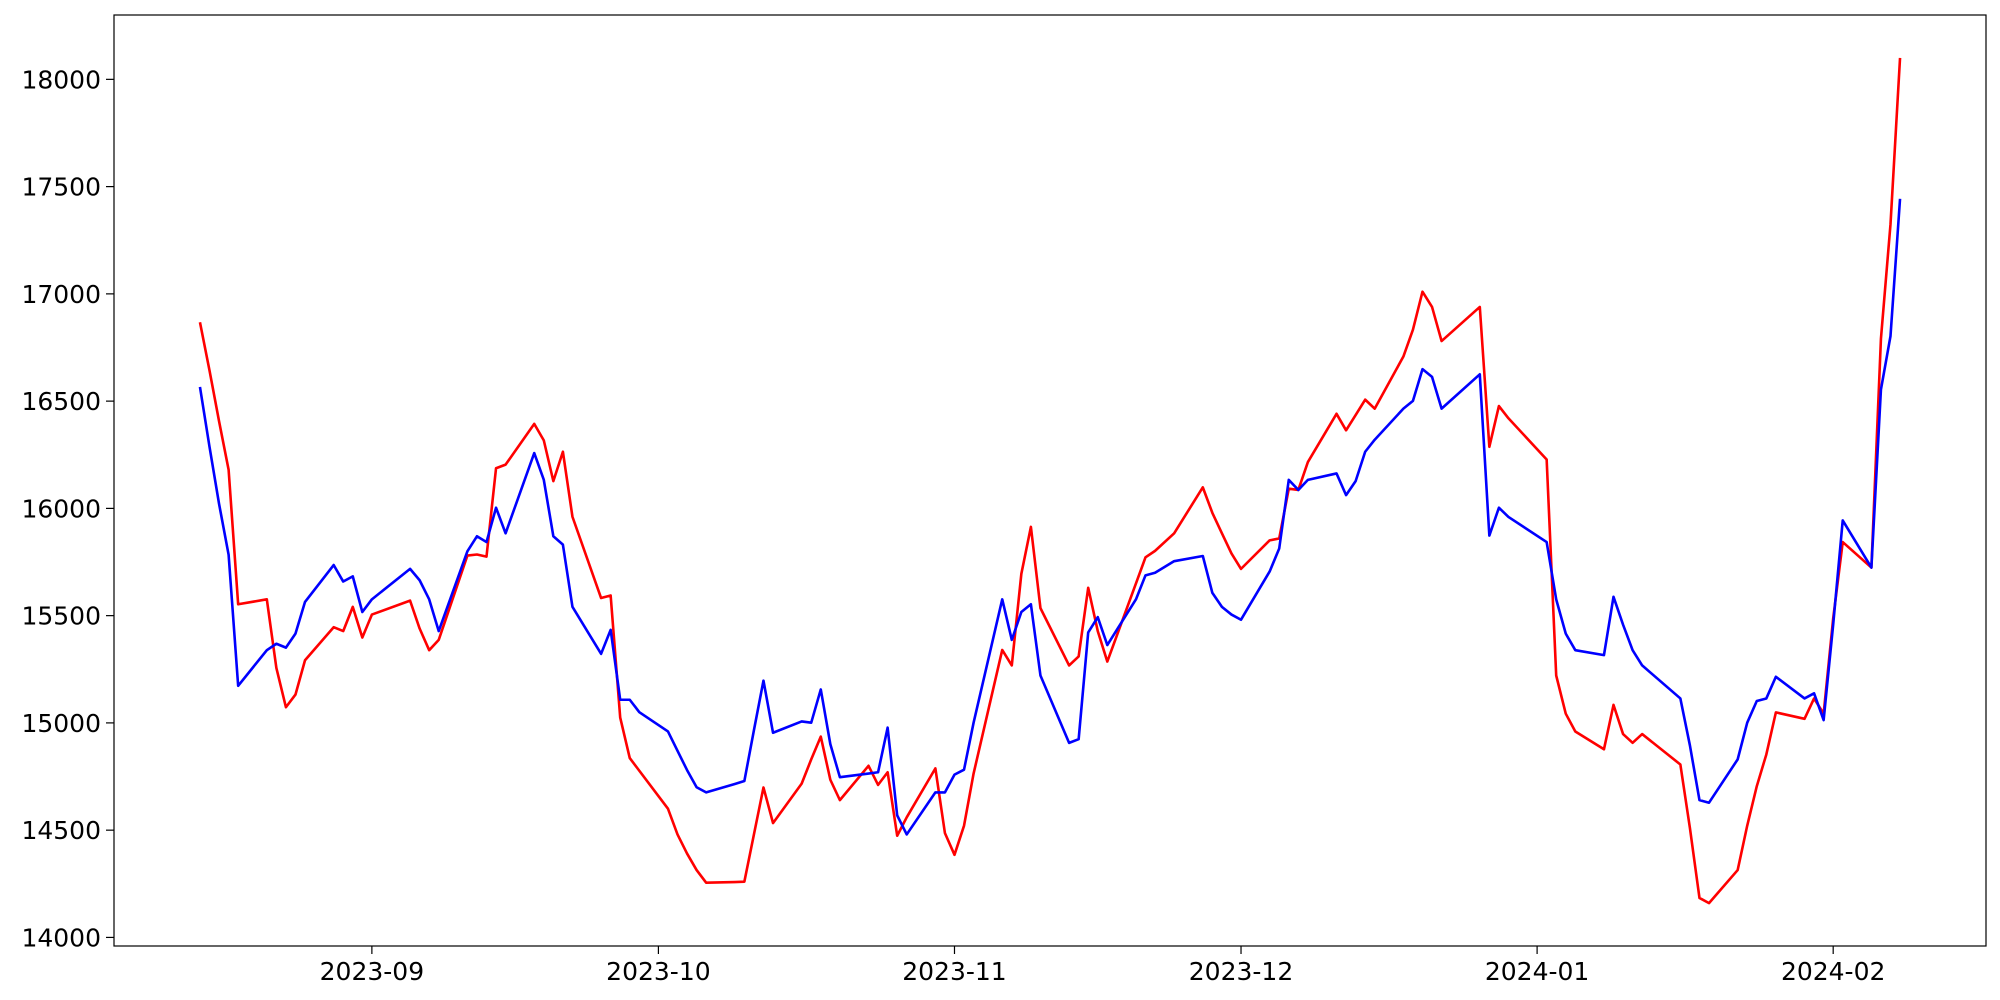 Image resolution: width=2000 pixels, height=1000 pixels. What do you see at coordinates (372, 971) in the screenshot?
I see `x-tick-label: 2023-09` at bounding box center [372, 971].